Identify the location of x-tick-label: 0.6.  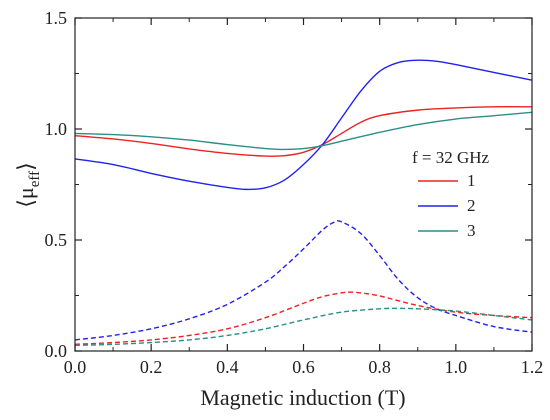
(303, 367).